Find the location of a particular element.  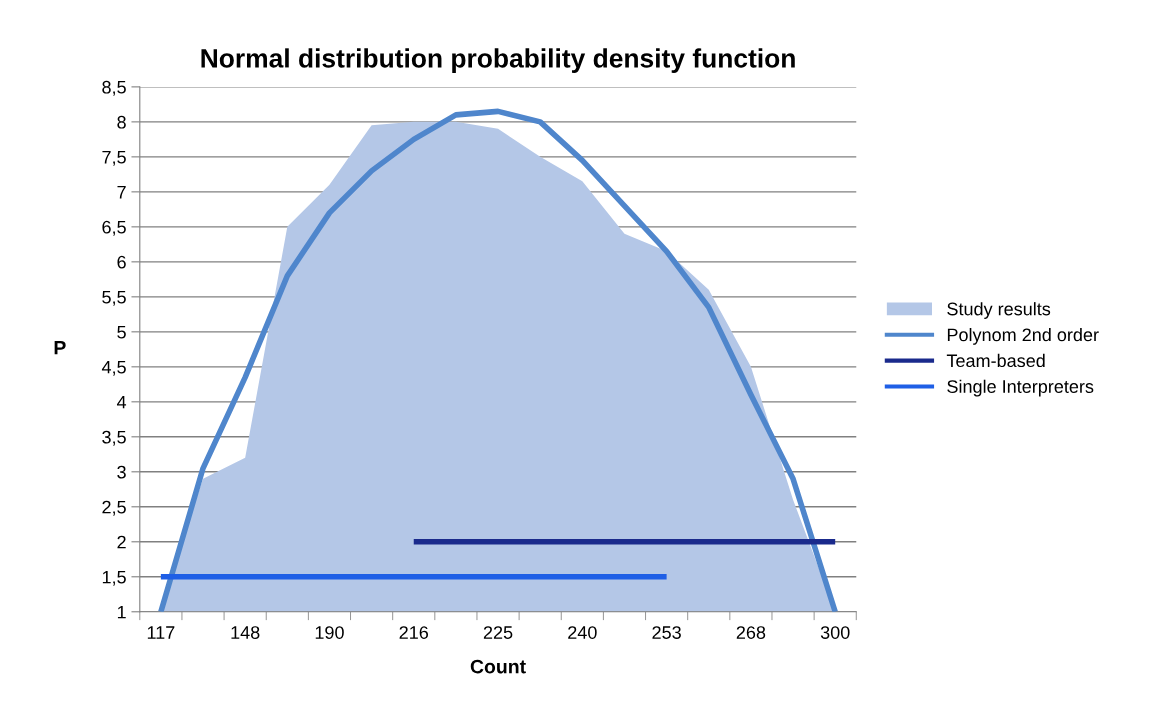

y-tick-label: 2,5 is located at coordinates (114, 508).